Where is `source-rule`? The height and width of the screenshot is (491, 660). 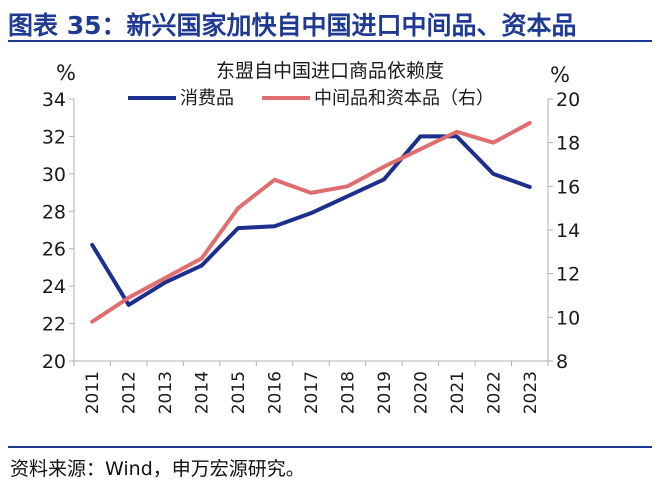
source-rule is located at coordinates (330, 447).